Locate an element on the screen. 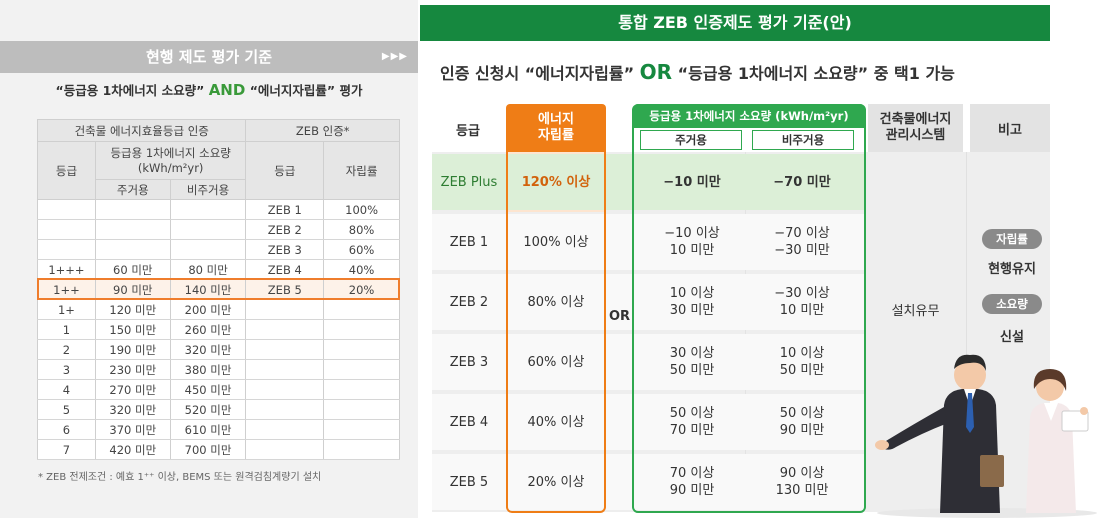  table-cell: 230 미만 is located at coordinates (132, 369).